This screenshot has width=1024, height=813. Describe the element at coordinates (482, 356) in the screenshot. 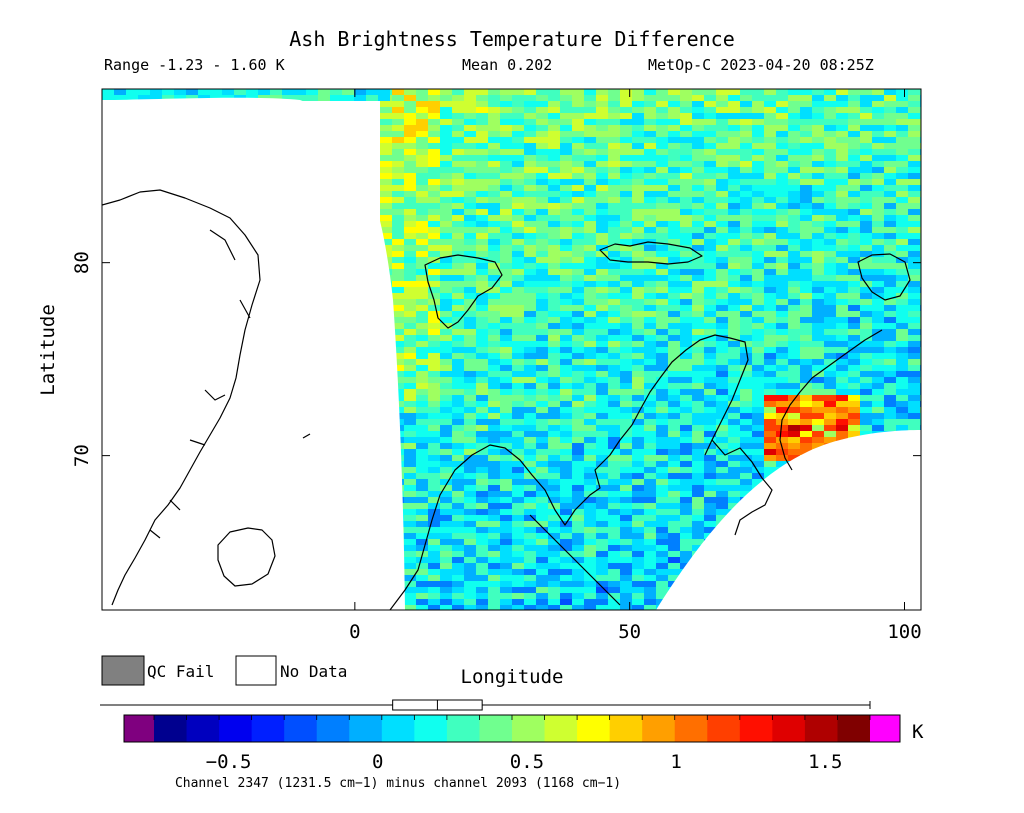

I see `heatmap-cell-2032` at that location.